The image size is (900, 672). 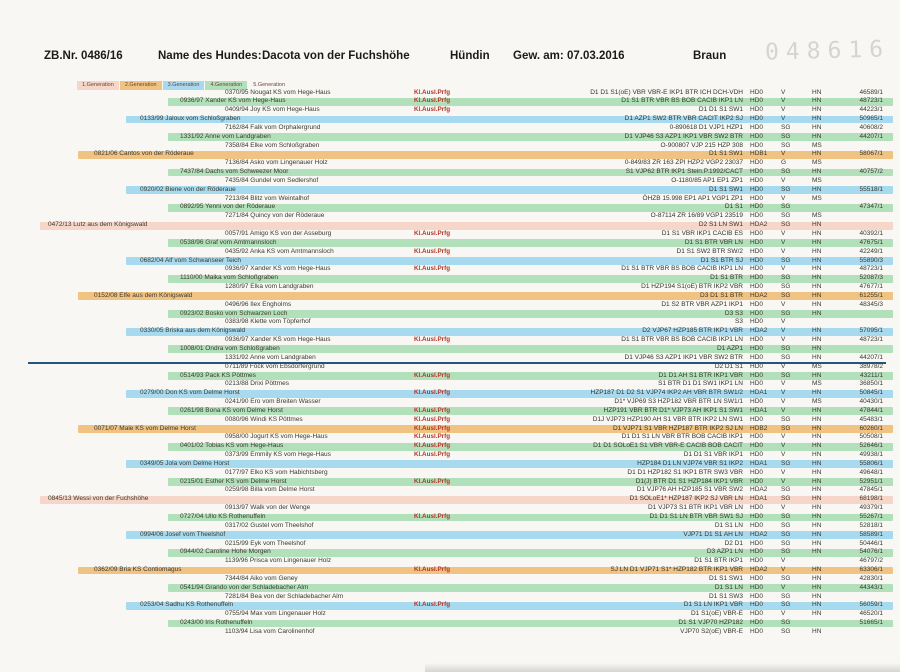 What do you see at coordinates (272, 180) in the screenshot?
I see `ancestor-name: 7435/84 Gundel vom Sedlershof` at bounding box center [272, 180].